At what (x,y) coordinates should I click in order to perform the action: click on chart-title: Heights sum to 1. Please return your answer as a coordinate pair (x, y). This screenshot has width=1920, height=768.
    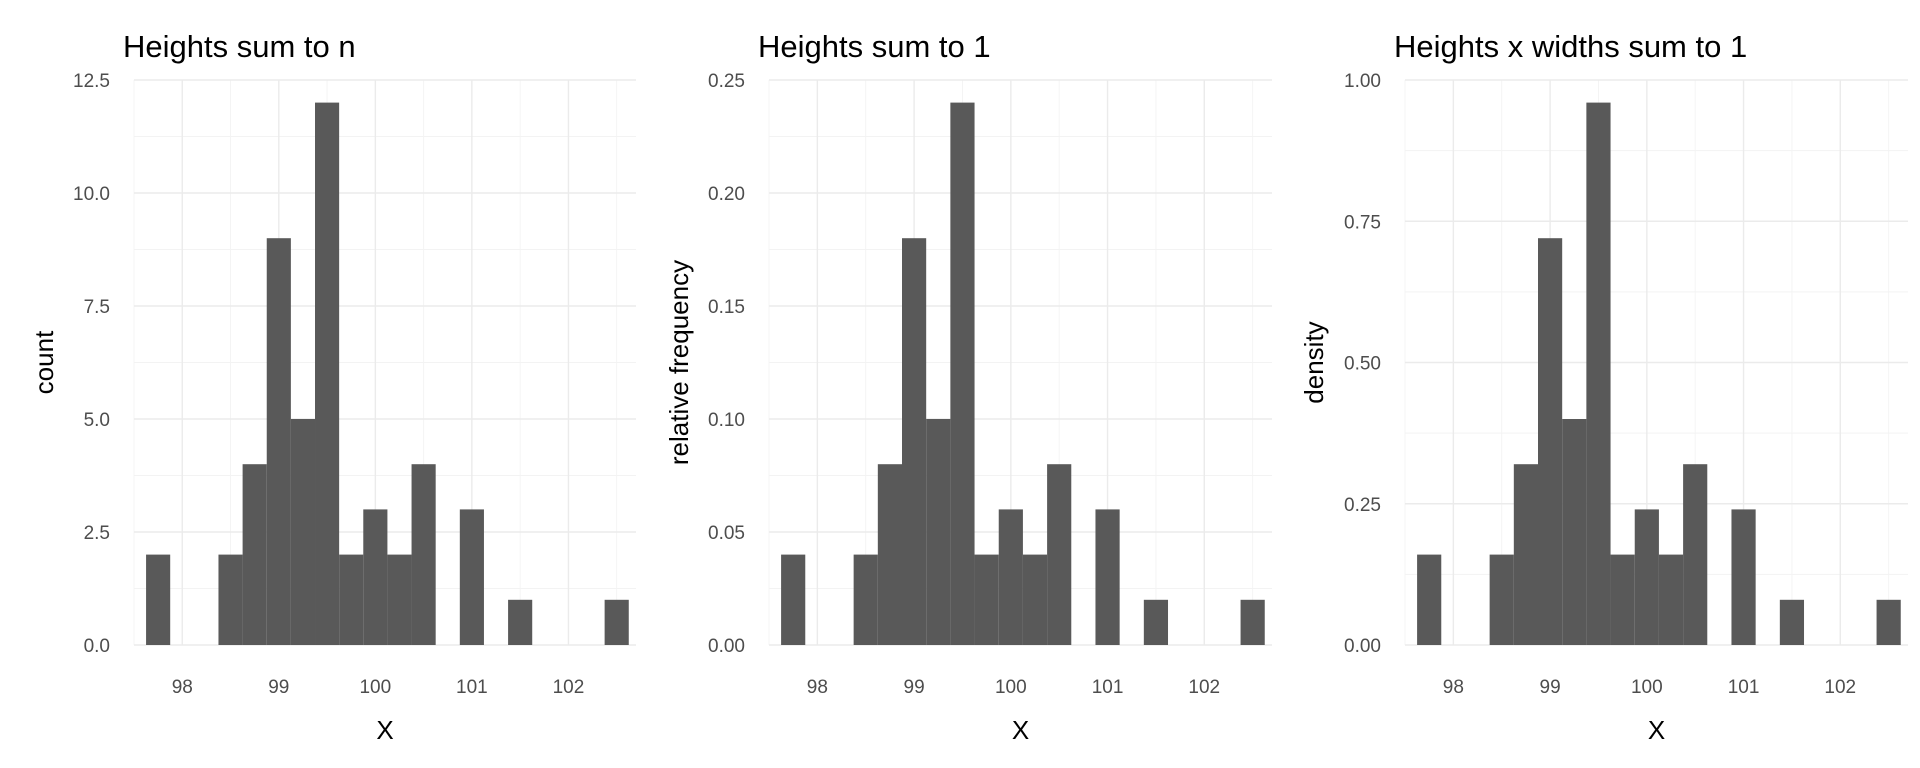
    Looking at the image, I should click on (874, 46).